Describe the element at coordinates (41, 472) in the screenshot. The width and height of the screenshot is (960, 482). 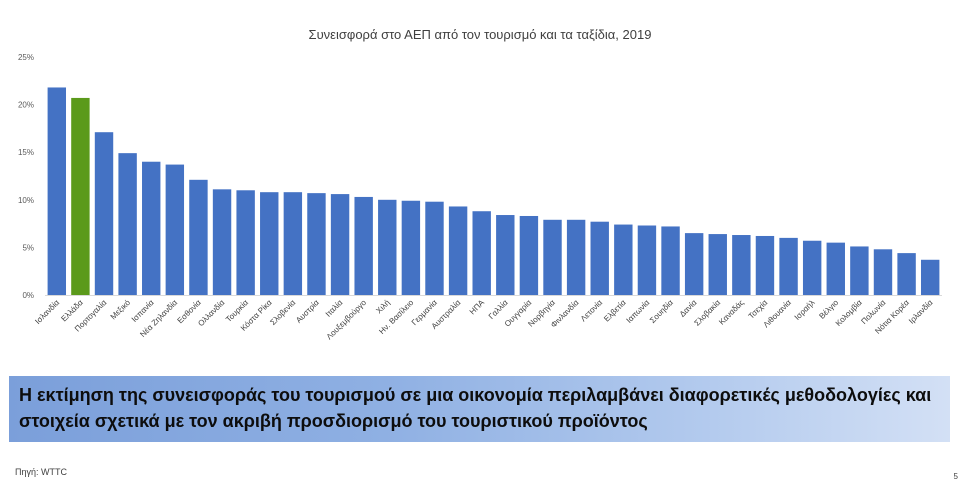
I see `source-label: Πηγή: WTTC` at that location.